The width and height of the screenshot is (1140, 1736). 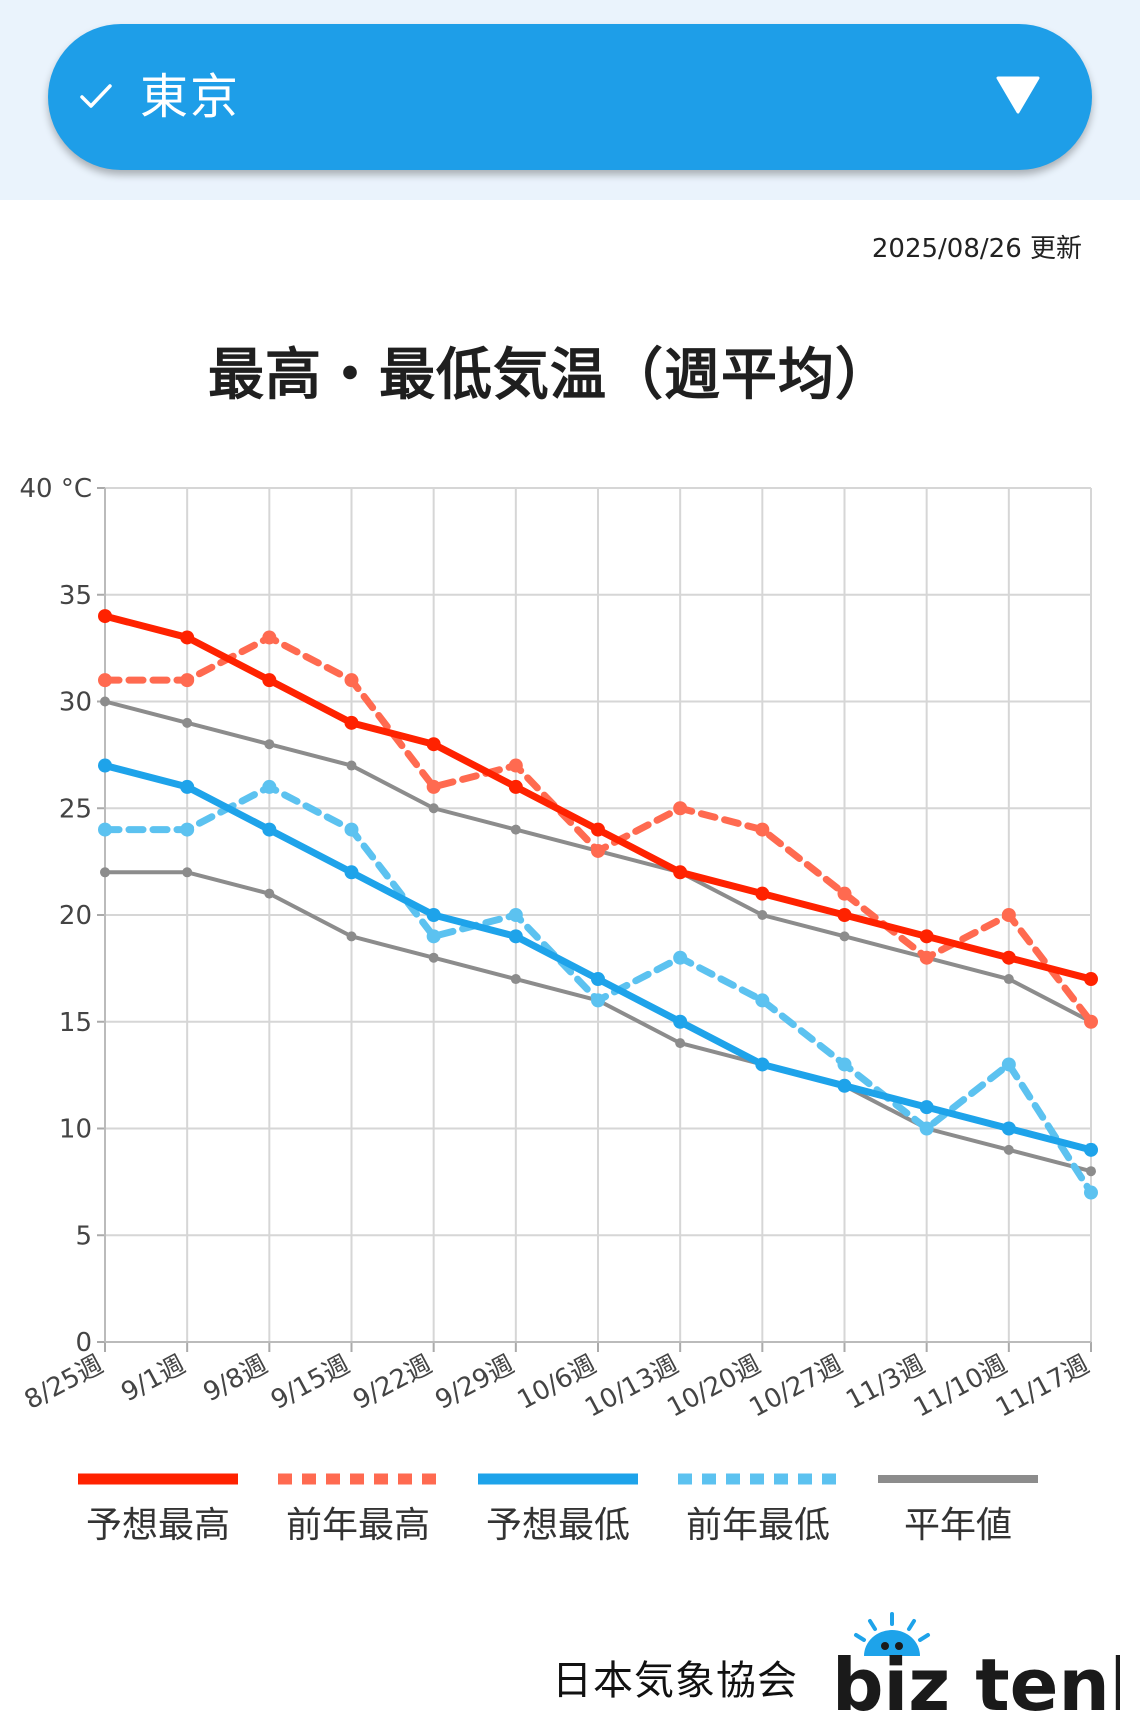 I want to click on legend-item-forecast-high: 予想最高, so click(x=158, y=1510).